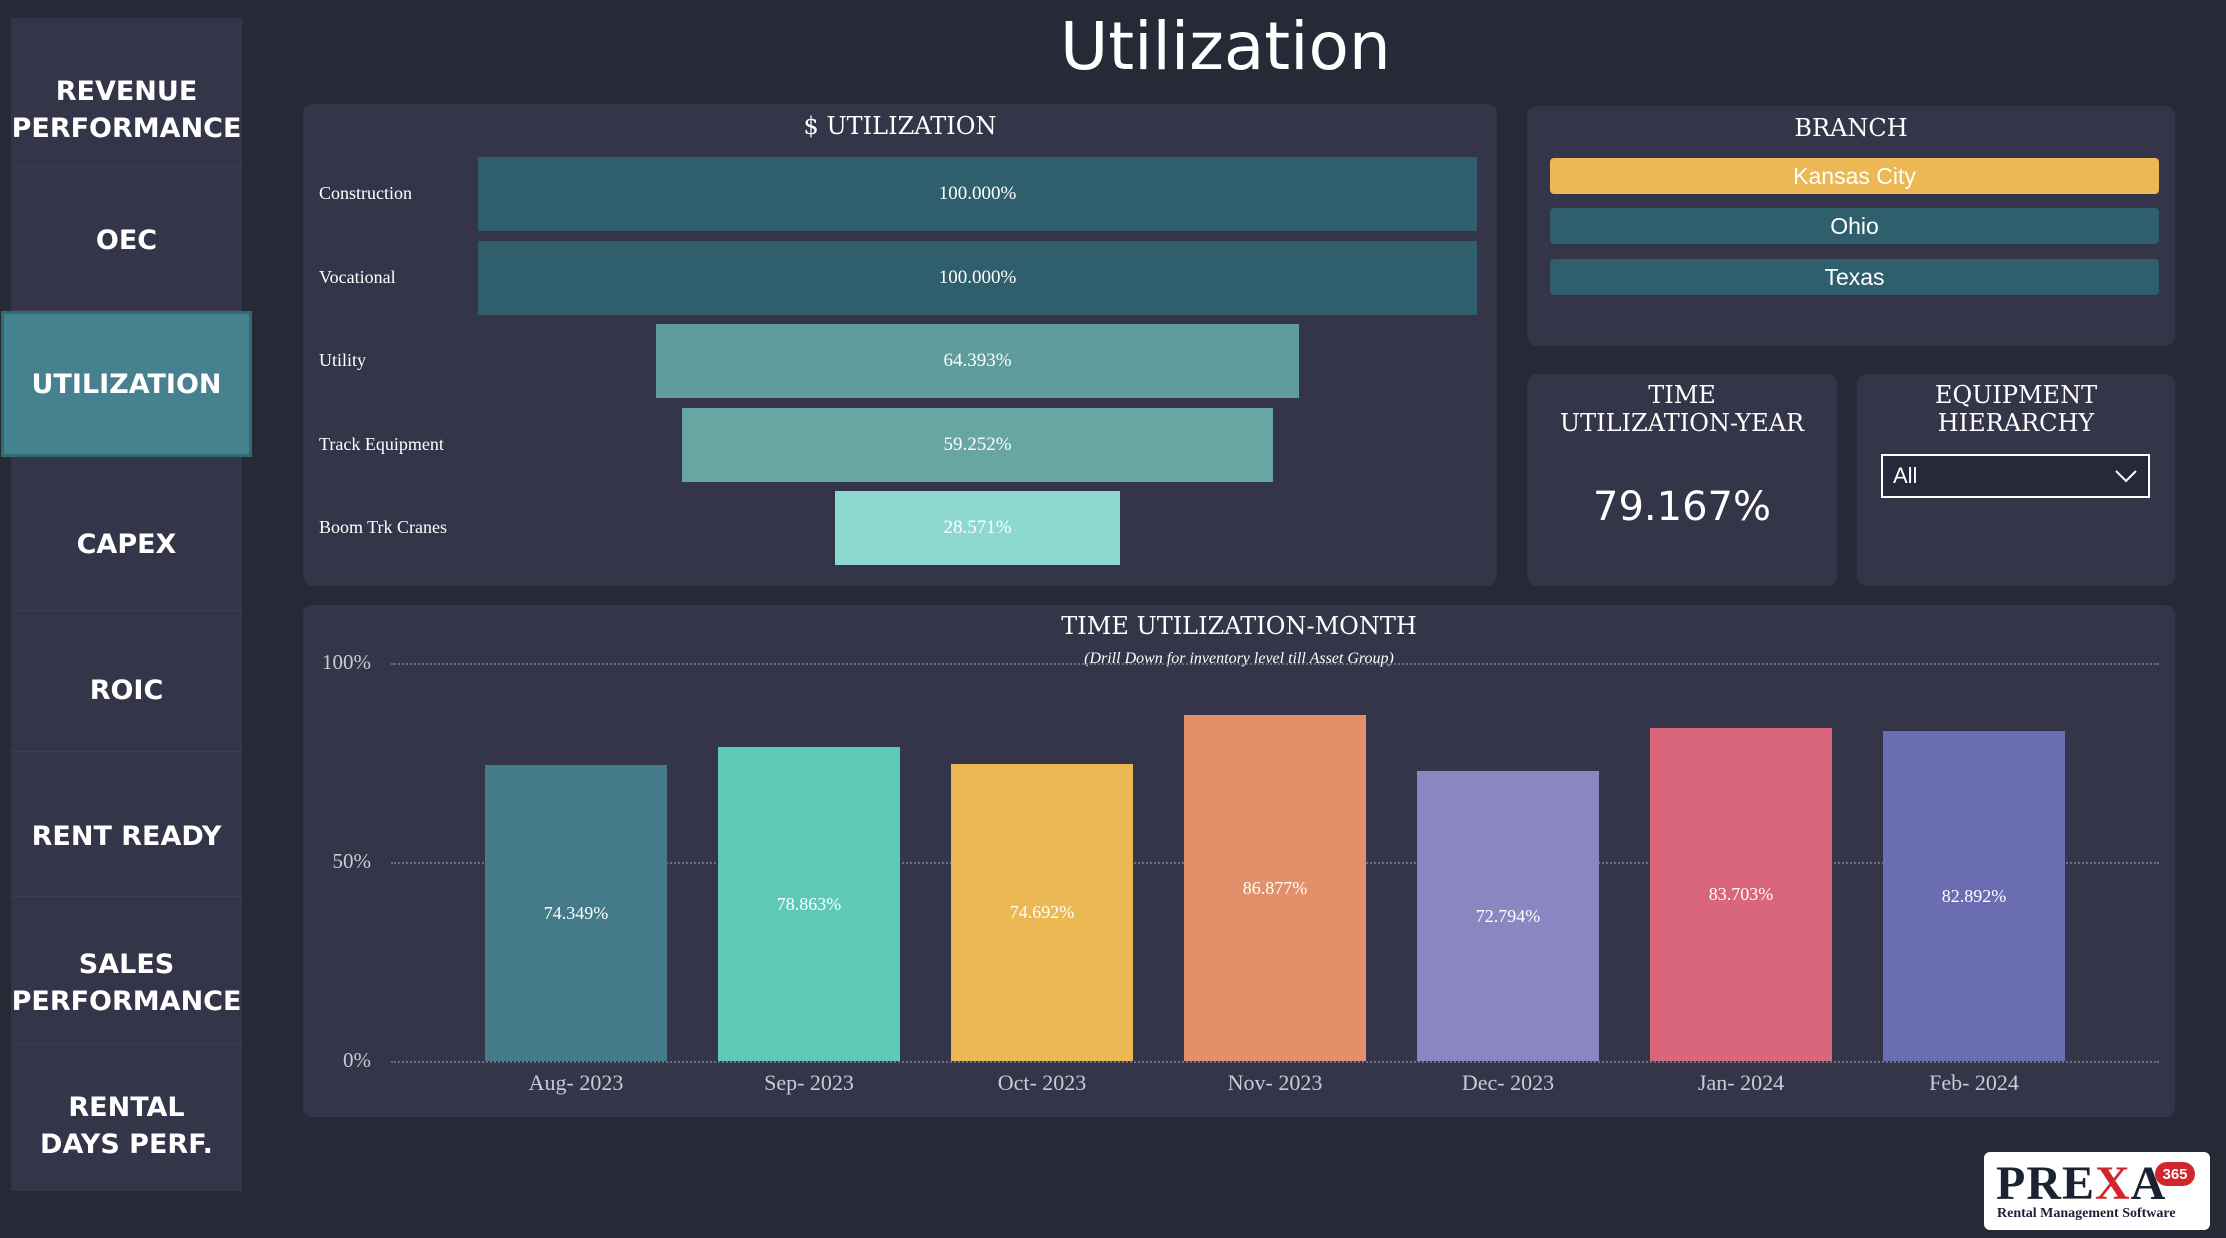 The width and height of the screenshot is (2226, 1238). What do you see at coordinates (1741, 1082) in the screenshot?
I see `x-tick-label: Jan- 2024` at bounding box center [1741, 1082].